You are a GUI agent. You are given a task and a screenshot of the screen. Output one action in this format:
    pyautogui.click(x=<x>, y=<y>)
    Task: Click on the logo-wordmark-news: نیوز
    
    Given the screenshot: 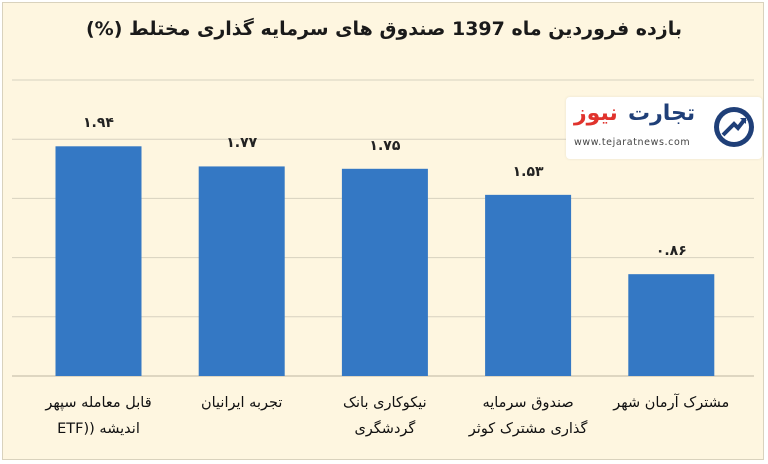 What is the action you would take?
    pyautogui.click(x=596, y=113)
    